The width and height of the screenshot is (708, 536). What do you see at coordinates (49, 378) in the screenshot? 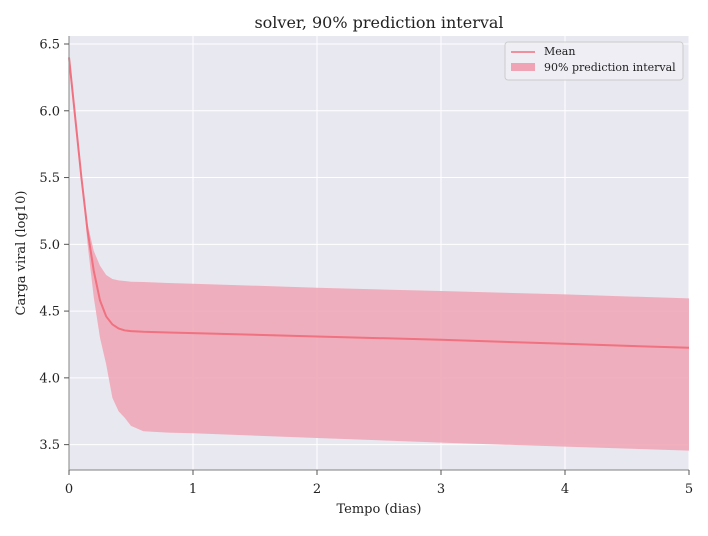
I see `y-tick-label: 4.0` at bounding box center [49, 378].